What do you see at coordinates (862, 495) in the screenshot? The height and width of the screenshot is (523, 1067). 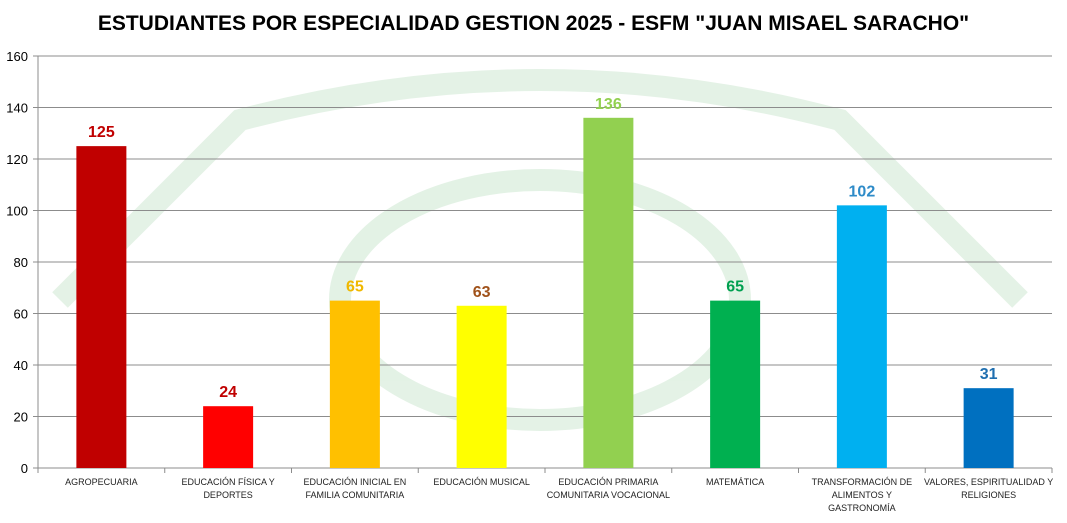 I see `x-tick-label: ALIMENTOS Y` at bounding box center [862, 495].